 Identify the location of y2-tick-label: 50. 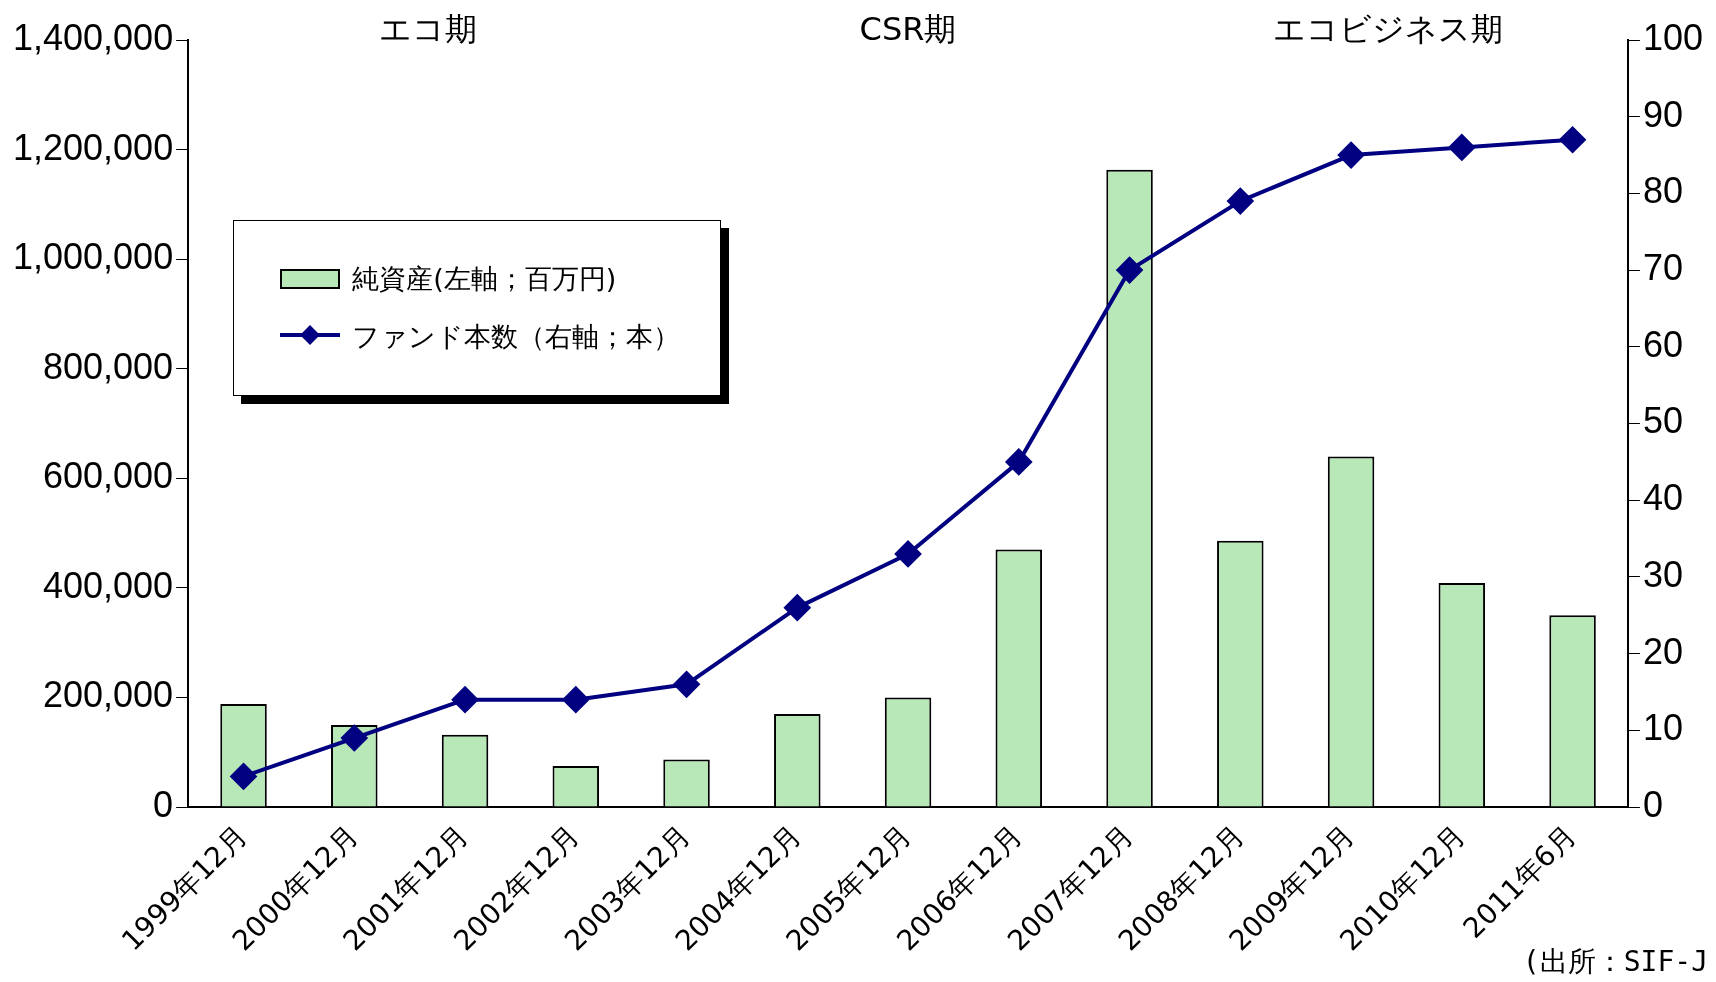
(1662, 421).